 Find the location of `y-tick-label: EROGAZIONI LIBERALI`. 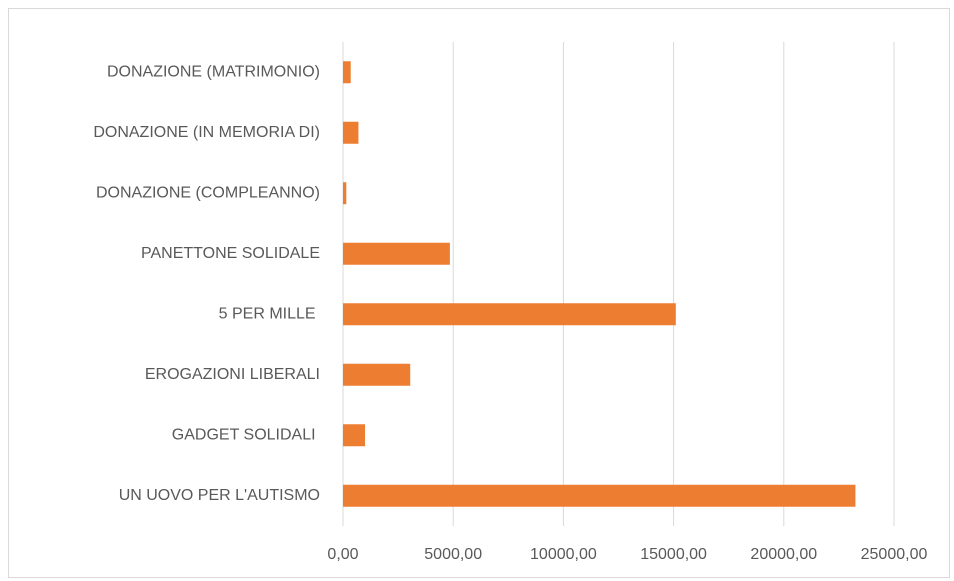

y-tick-label: EROGAZIONI LIBERALI is located at coordinates (232, 374).